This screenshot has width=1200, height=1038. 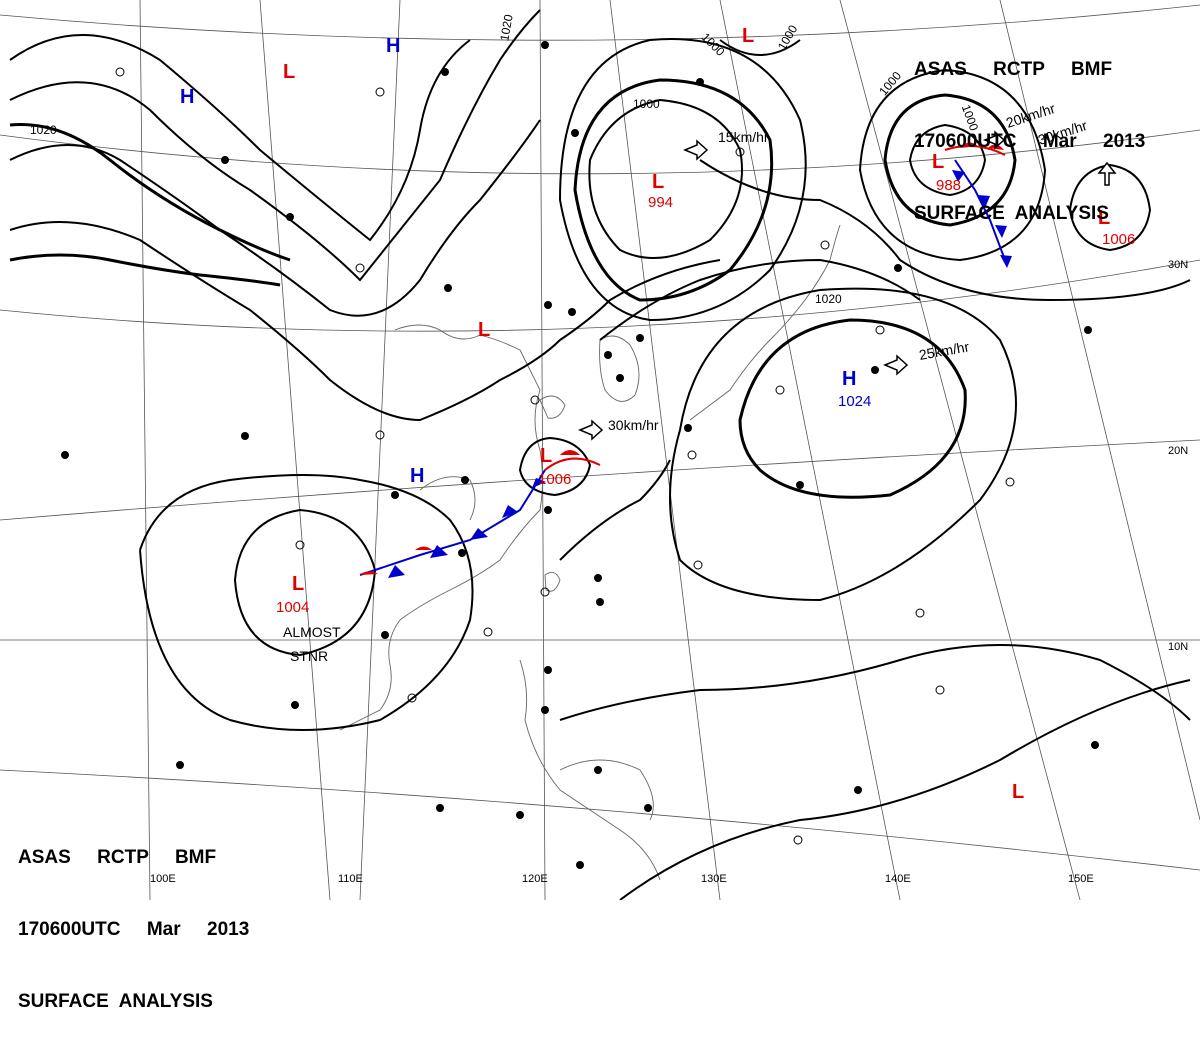 I want to click on svg-text: ALMOST, so click(x=312, y=632).